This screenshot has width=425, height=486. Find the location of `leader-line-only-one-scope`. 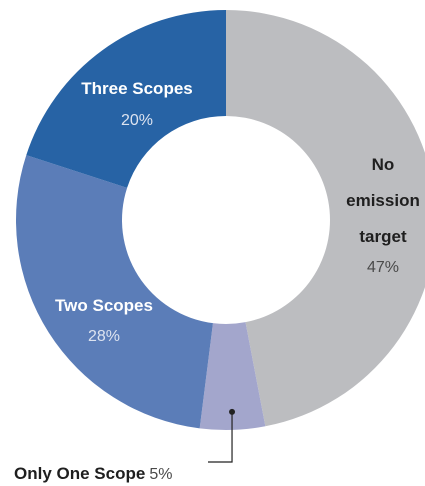

leader-line-only-one-scope is located at coordinates (220, 437).